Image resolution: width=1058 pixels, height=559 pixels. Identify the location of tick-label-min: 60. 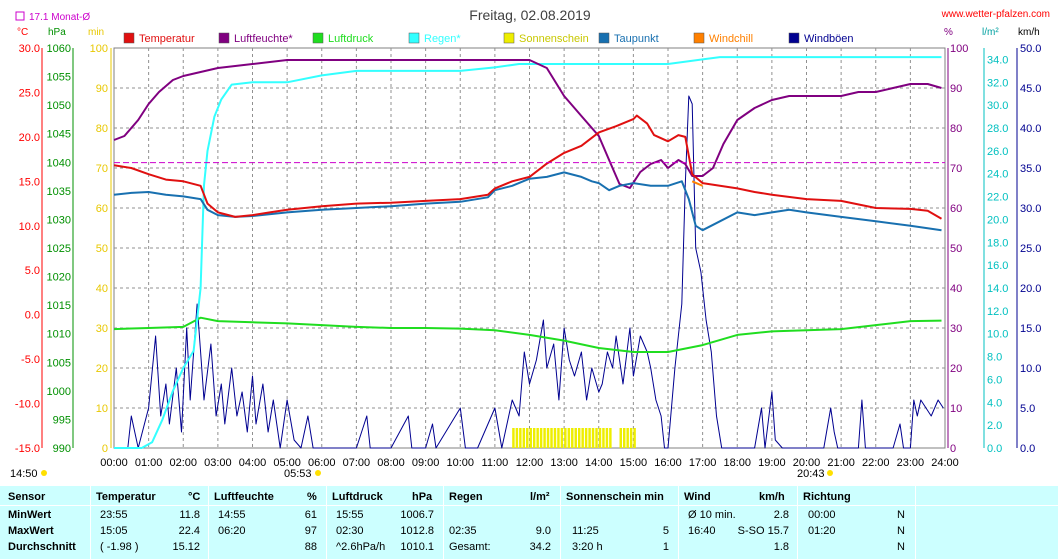
(102, 209).